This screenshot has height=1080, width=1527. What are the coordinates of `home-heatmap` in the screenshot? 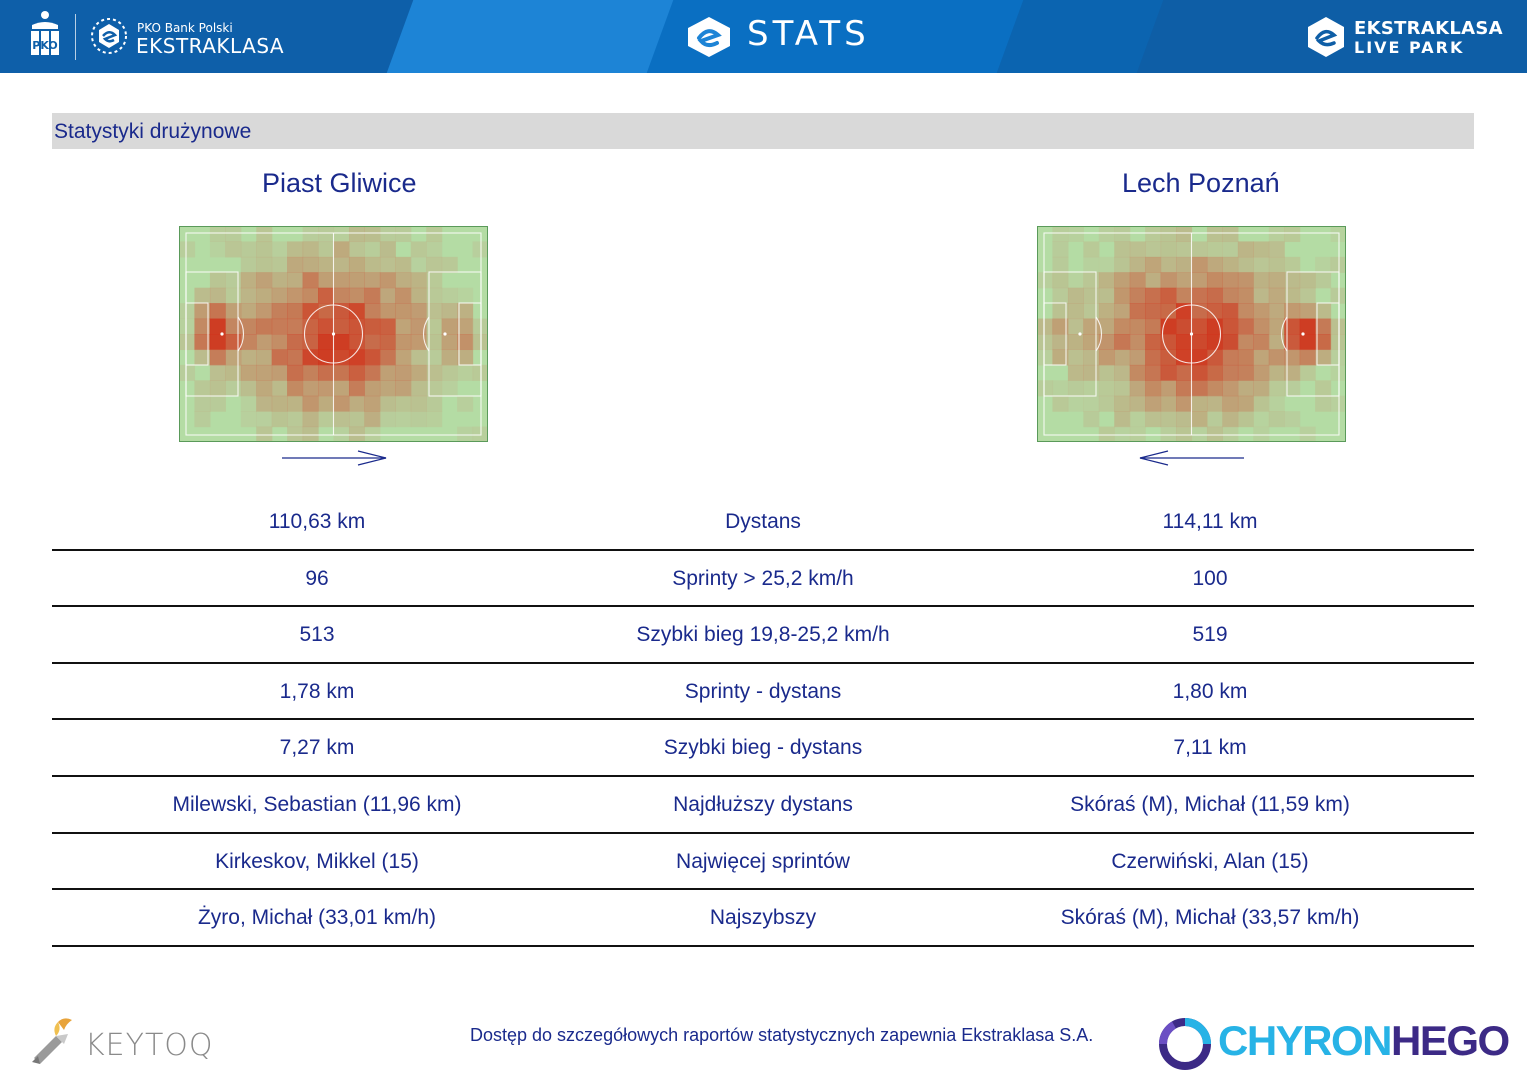 It's located at (333, 334).